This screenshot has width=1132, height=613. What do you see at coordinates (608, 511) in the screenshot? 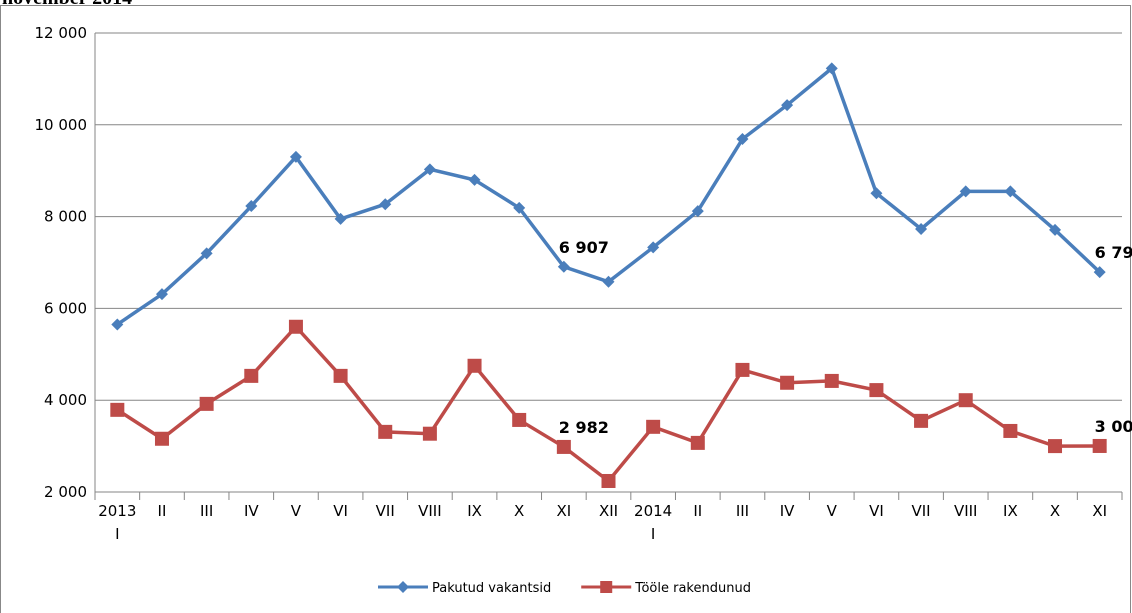
I see `x-tick-label: XII` at bounding box center [608, 511].